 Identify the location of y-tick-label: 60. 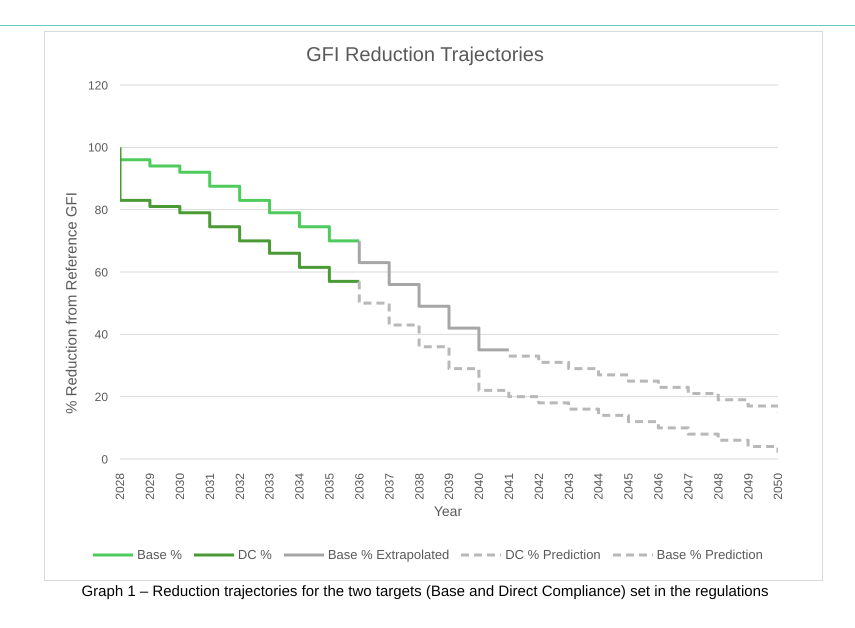
(101, 272).